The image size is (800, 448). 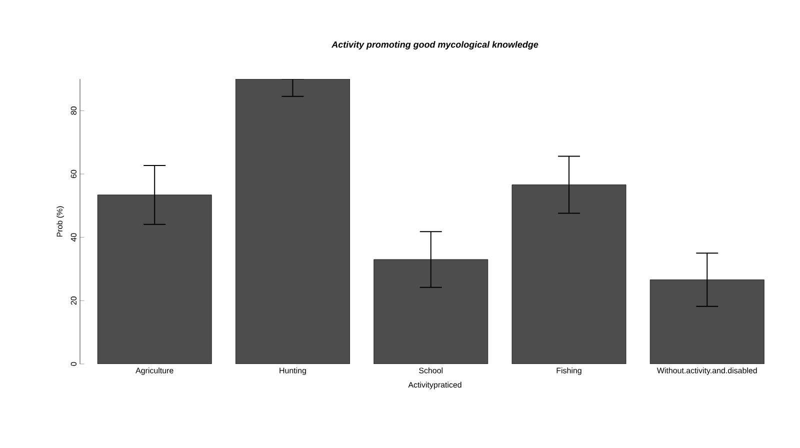 I want to click on bar, so click(x=293, y=221).